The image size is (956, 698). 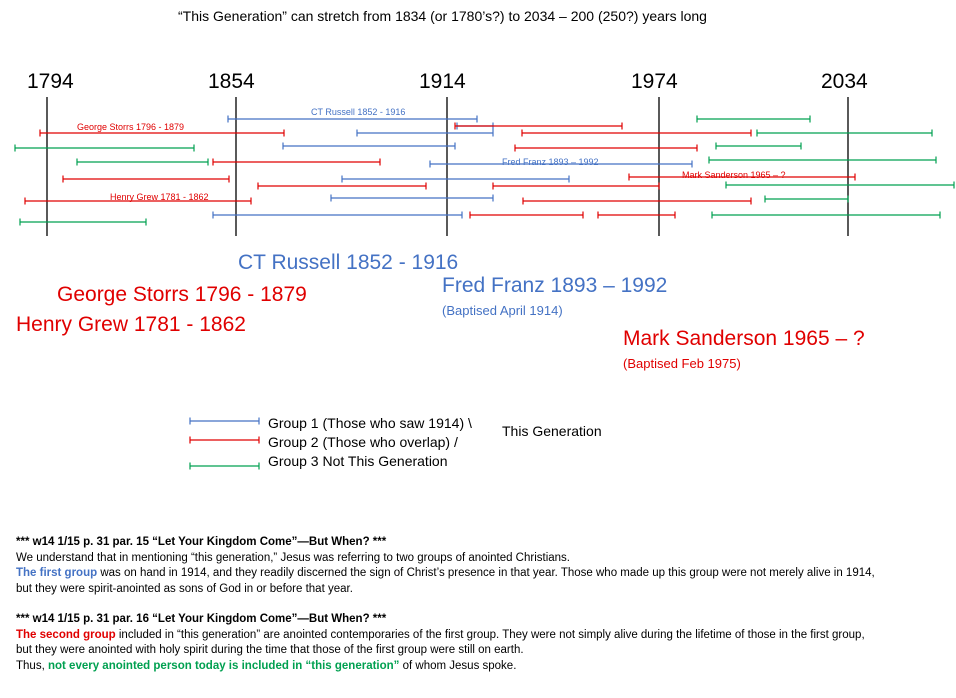 I want to click on legend-bracket-label: This Generation, so click(x=552, y=431).